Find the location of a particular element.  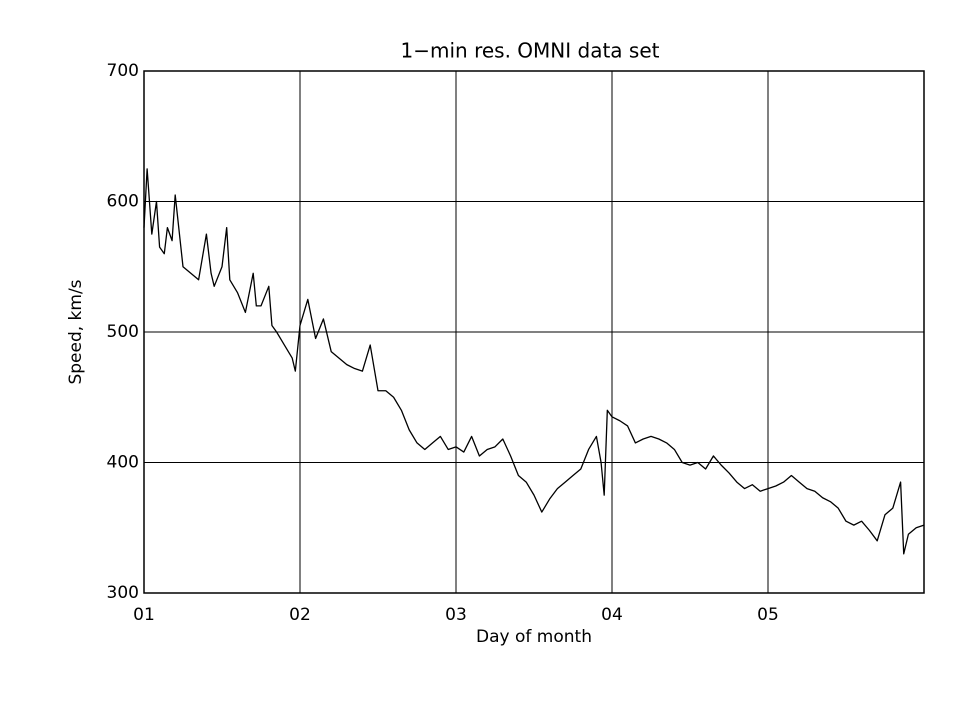

y-tick-label: 300 is located at coordinates (123, 593).